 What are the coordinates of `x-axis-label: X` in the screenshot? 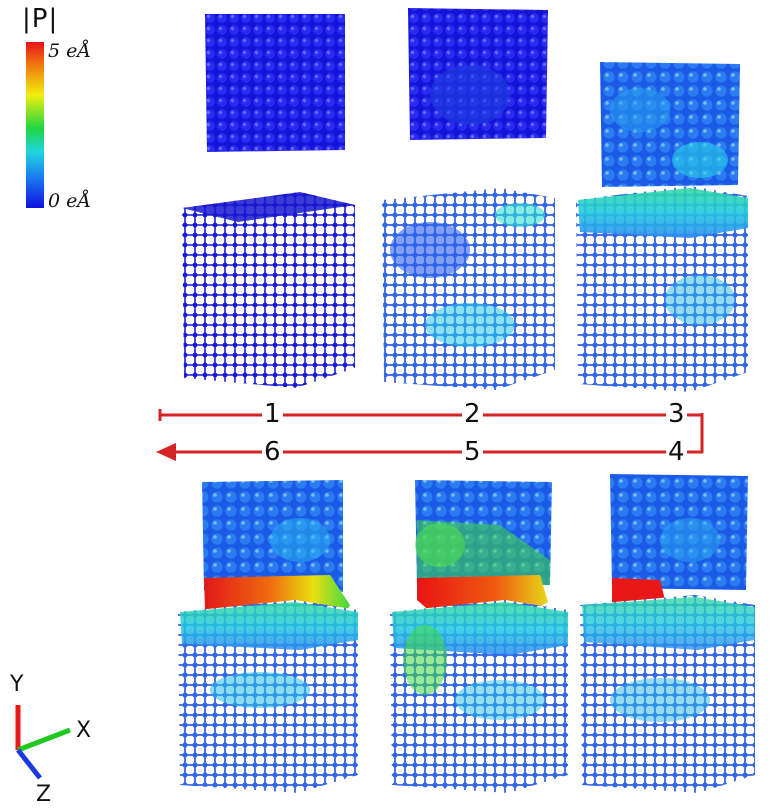 It's located at (84, 730).